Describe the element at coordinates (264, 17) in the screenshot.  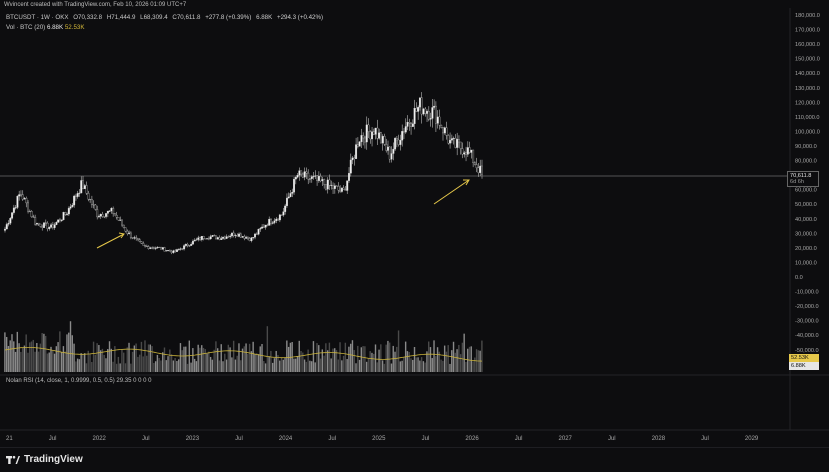
I see `vol-extra: 6.88K` at that location.